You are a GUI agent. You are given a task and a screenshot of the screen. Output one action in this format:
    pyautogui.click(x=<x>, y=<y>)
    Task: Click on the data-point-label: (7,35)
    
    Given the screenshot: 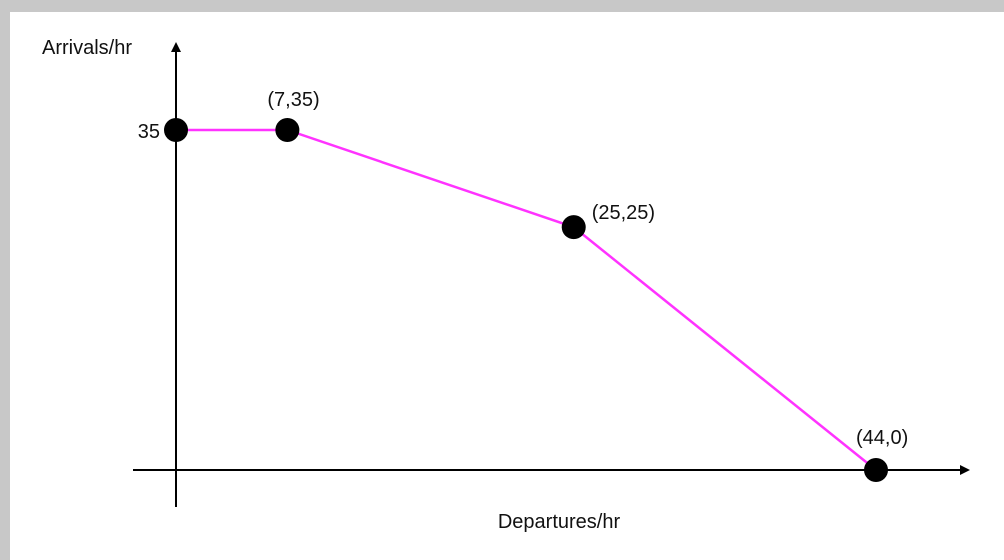 What is the action you would take?
    pyautogui.click(x=293, y=100)
    